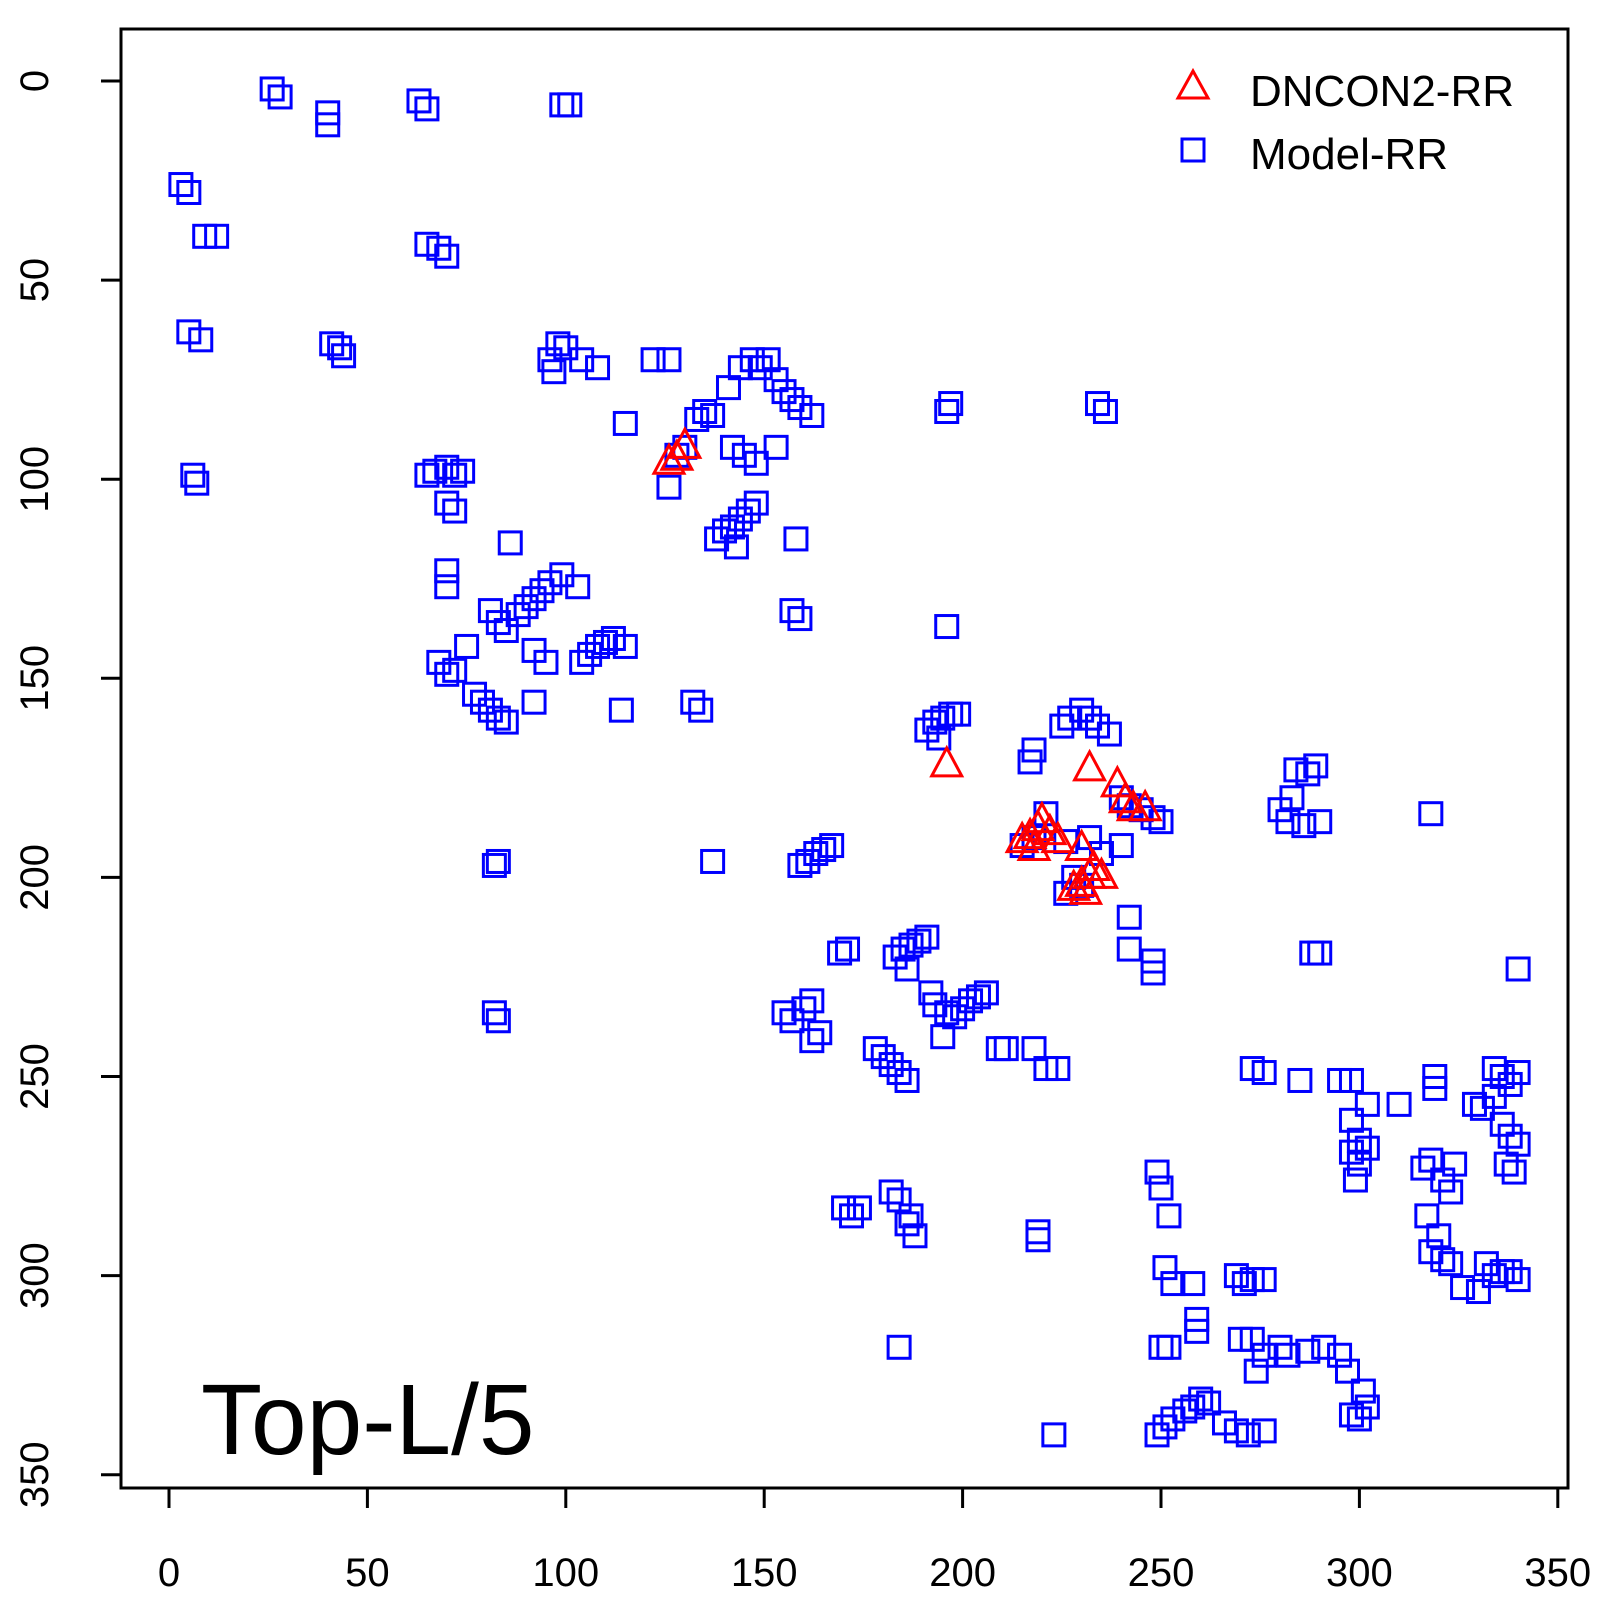 The height and width of the screenshot is (1600, 1600). Describe the element at coordinates (1382, 91) in the screenshot. I see `legend-label-dncon2-rr: DNCON2-RR` at that location.